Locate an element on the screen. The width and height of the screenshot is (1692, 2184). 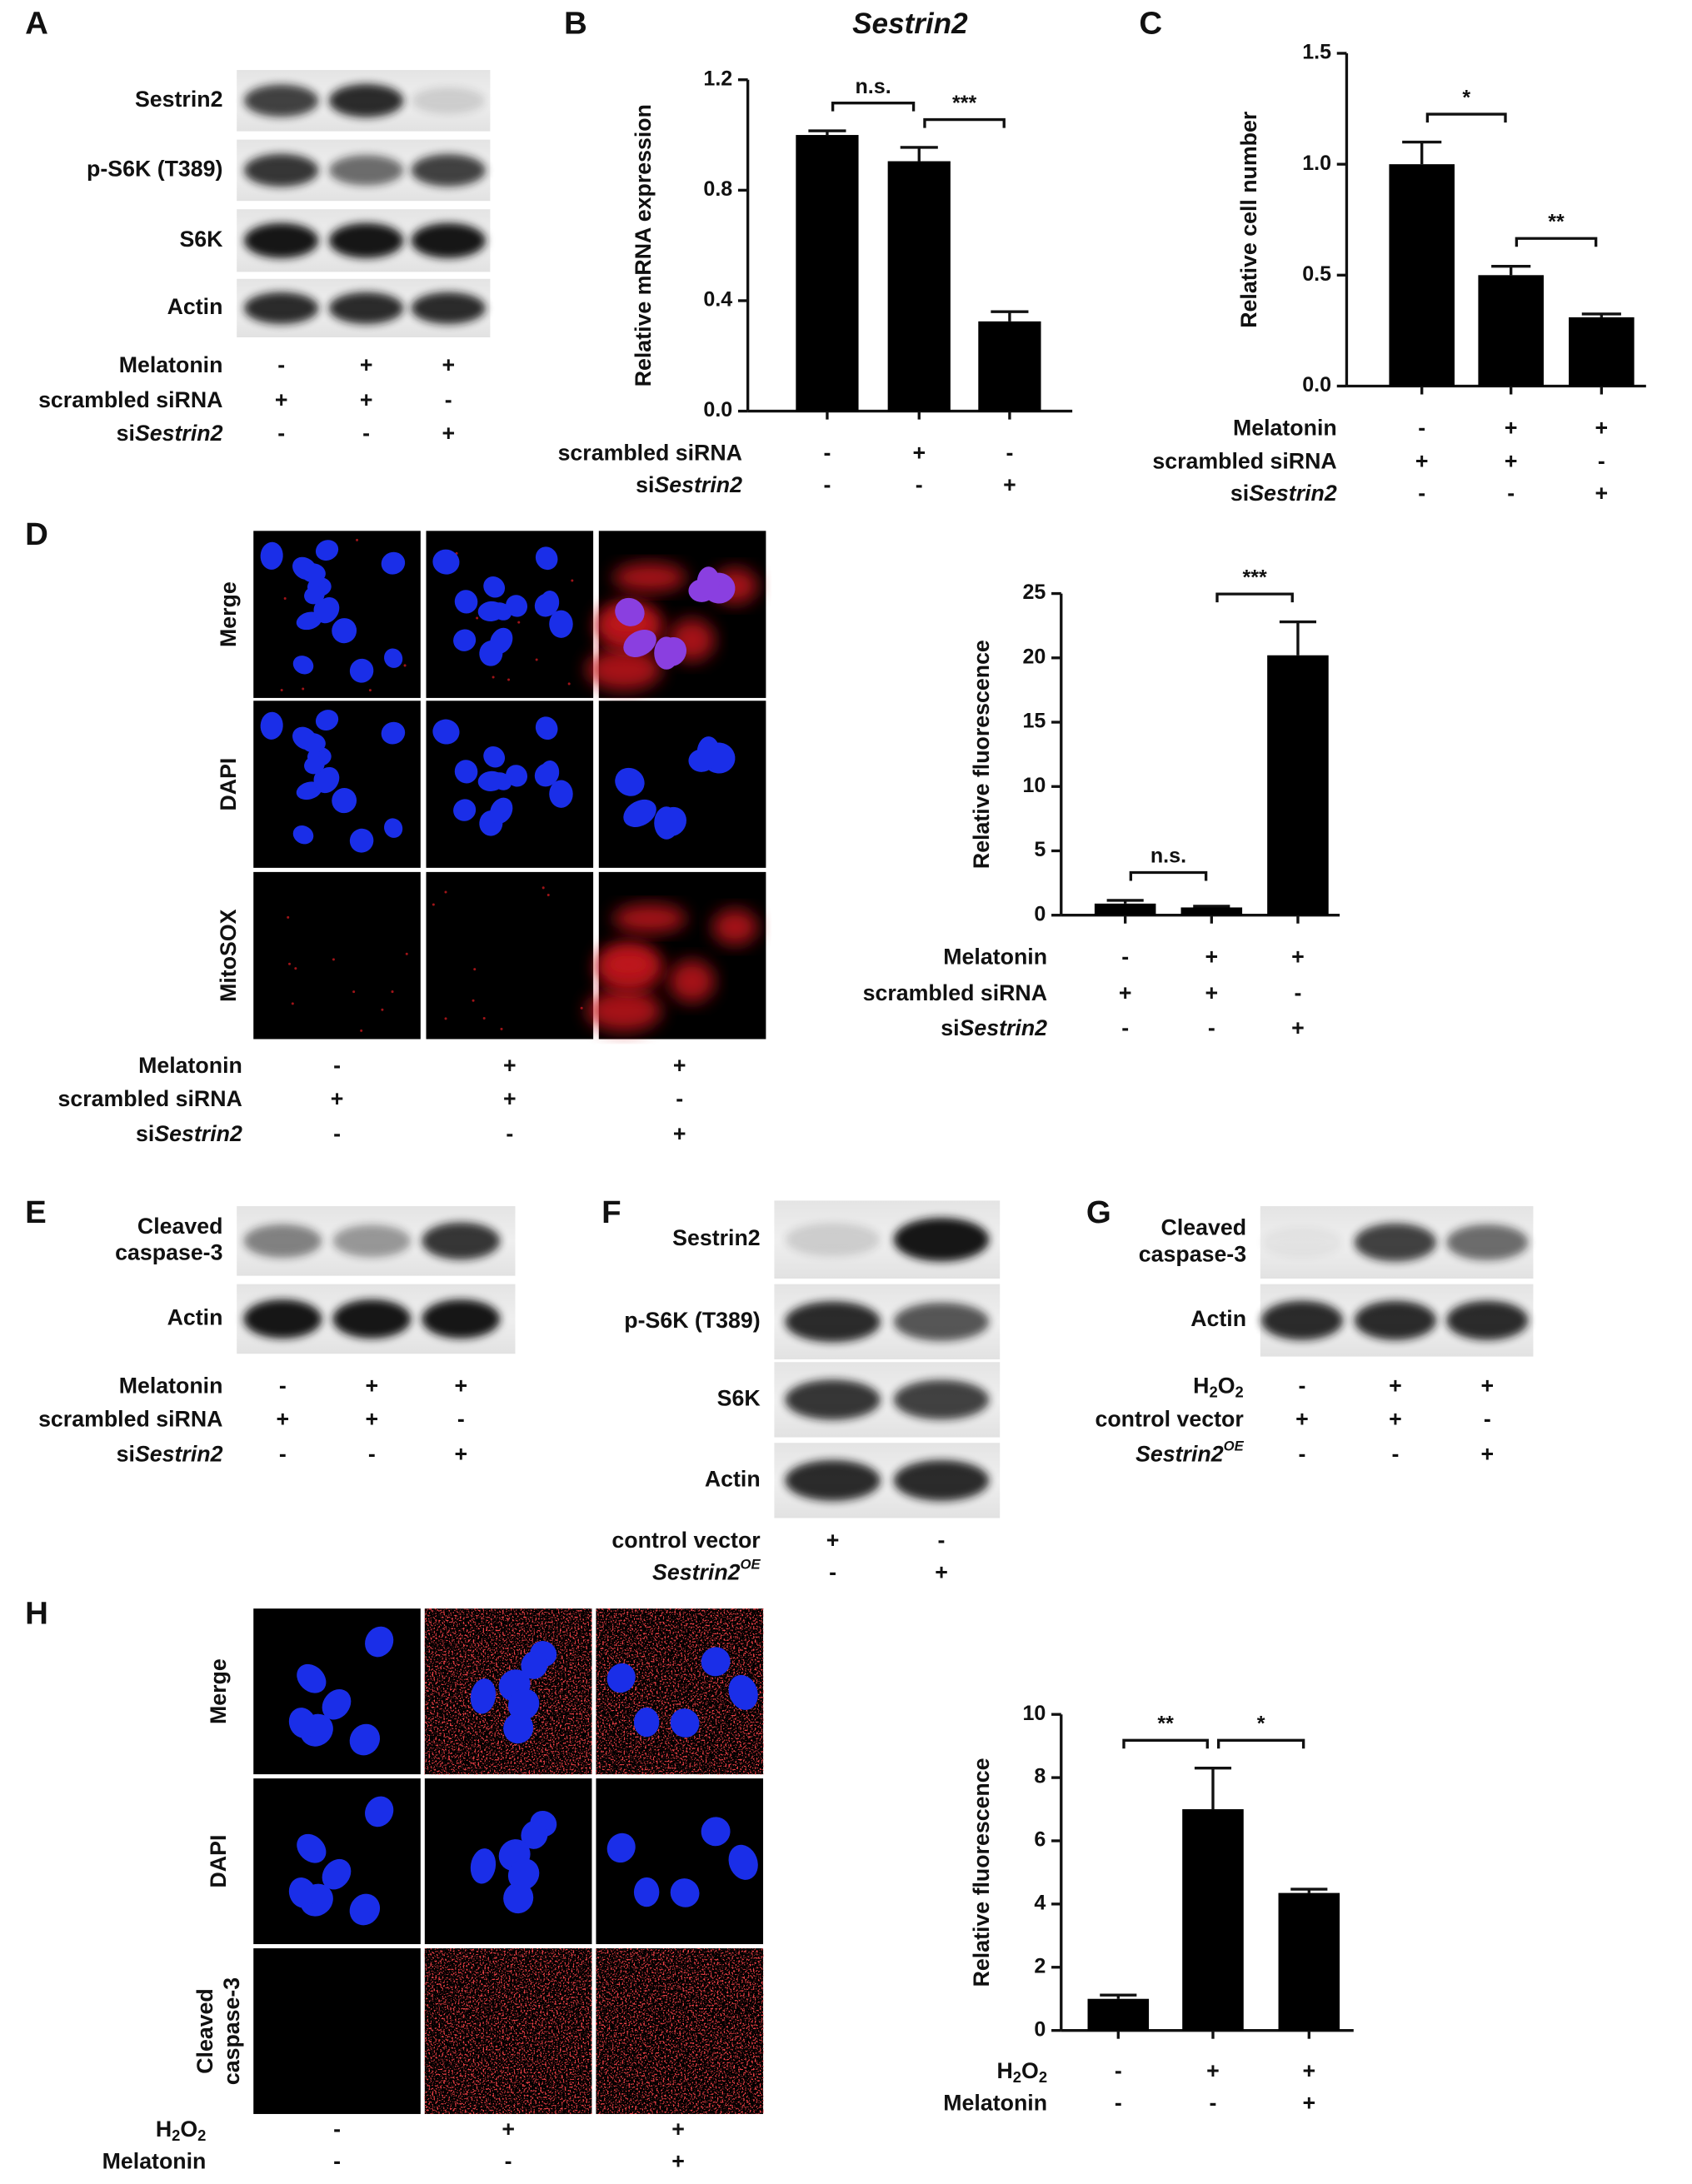
speckle-signal is located at coordinates (508, 2031).